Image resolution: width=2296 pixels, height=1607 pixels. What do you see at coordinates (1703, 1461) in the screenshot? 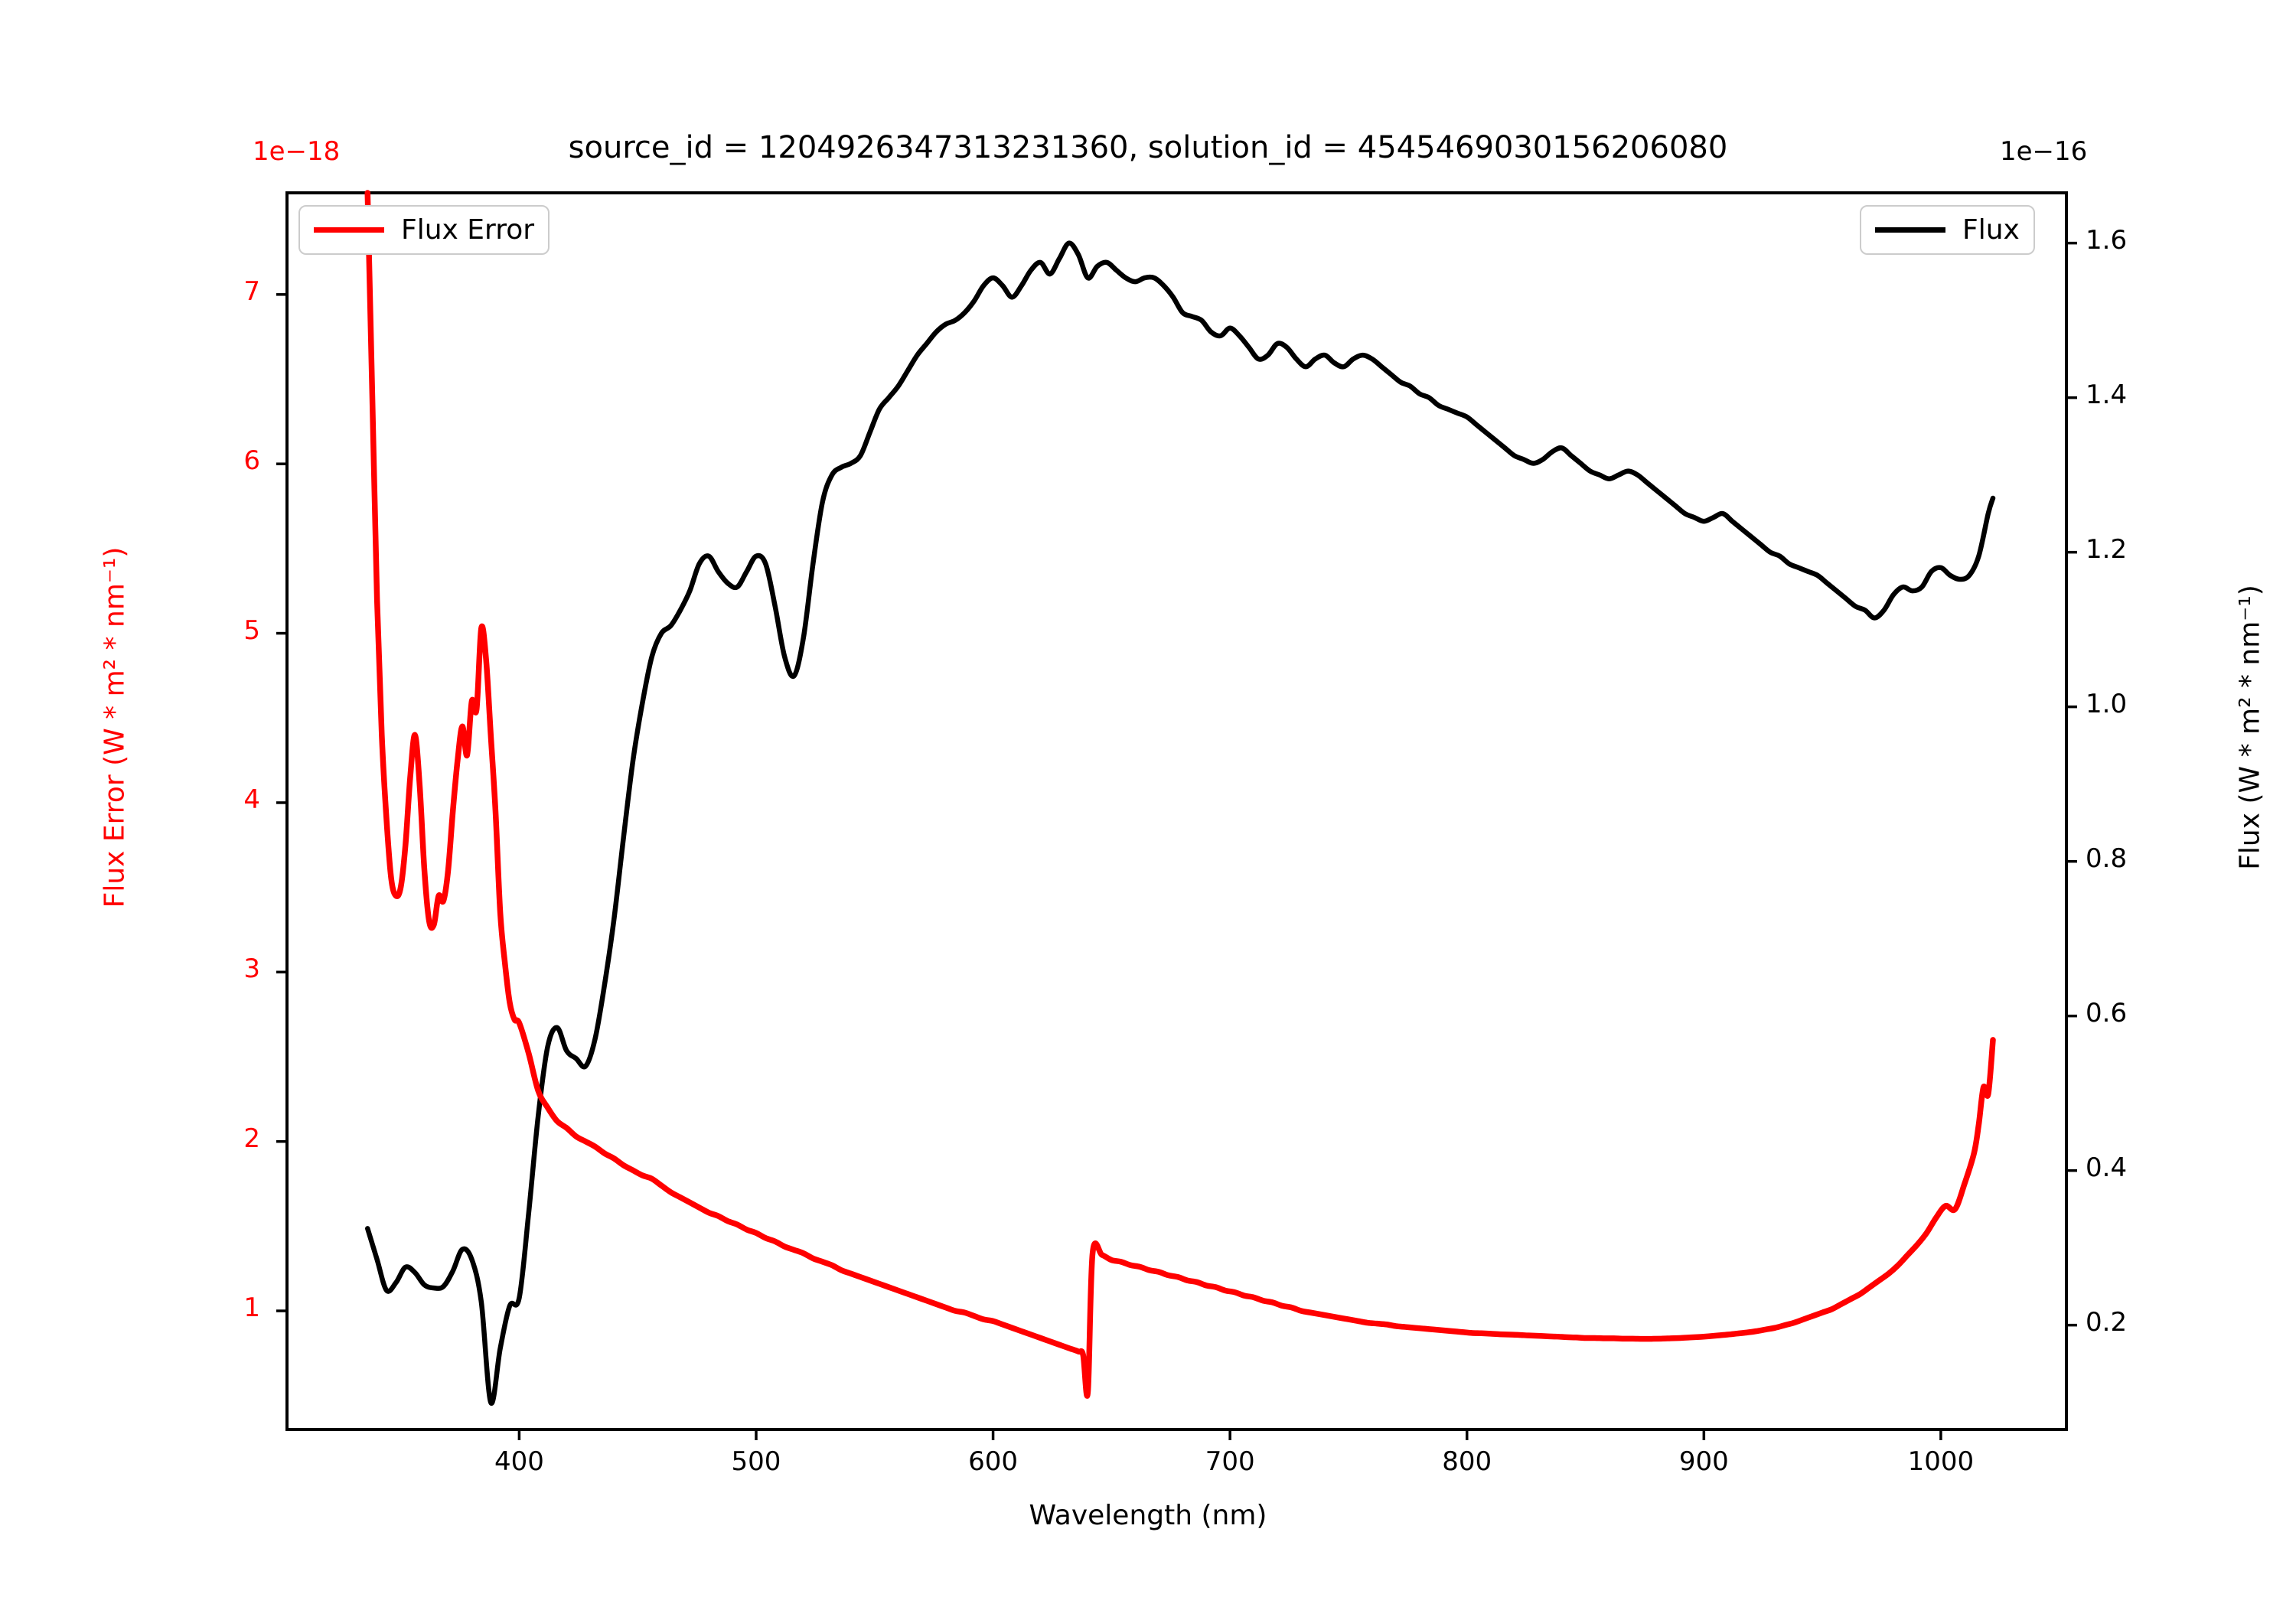
I see `x-tick-label: 900` at bounding box center [1703, 1461].